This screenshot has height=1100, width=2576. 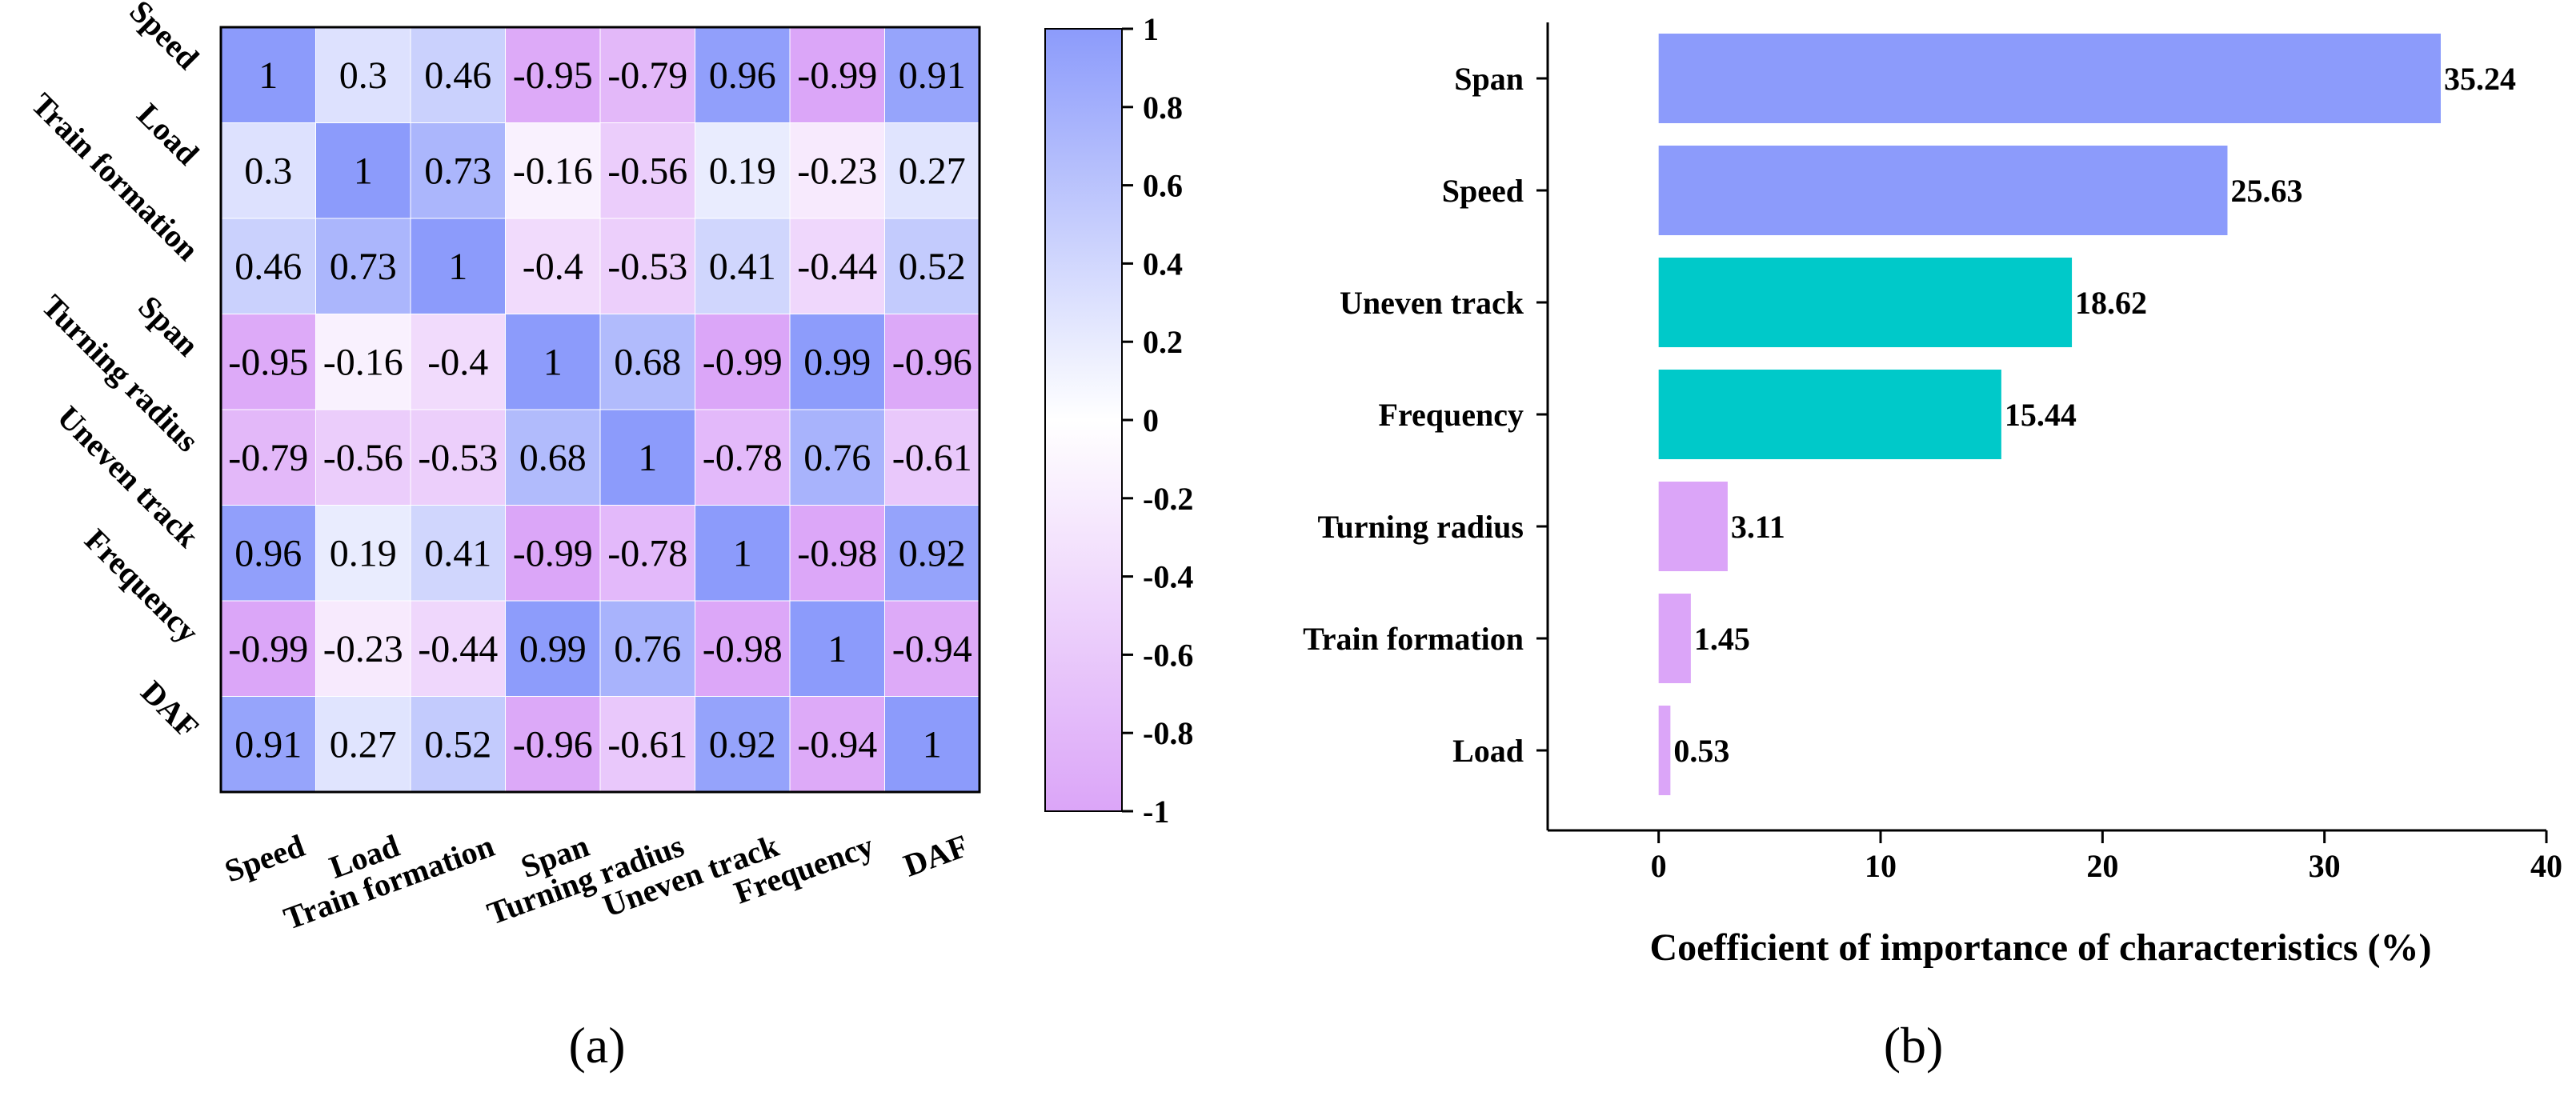 I want to click on heatmap-cell-value: -0.99, so click(x=553, y=553).